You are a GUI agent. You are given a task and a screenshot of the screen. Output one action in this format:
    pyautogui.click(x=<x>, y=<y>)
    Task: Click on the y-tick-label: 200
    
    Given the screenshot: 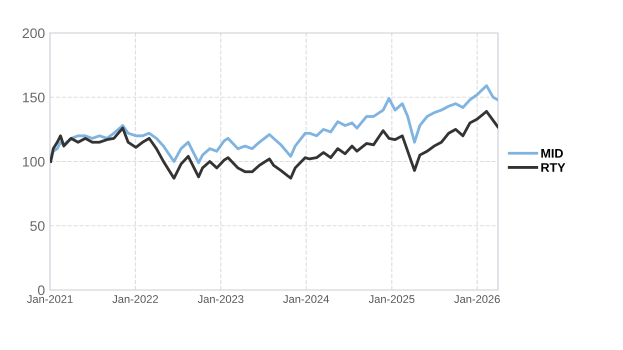 What is the action you would take?
    pyautogui.click(x=33, y=33)
    